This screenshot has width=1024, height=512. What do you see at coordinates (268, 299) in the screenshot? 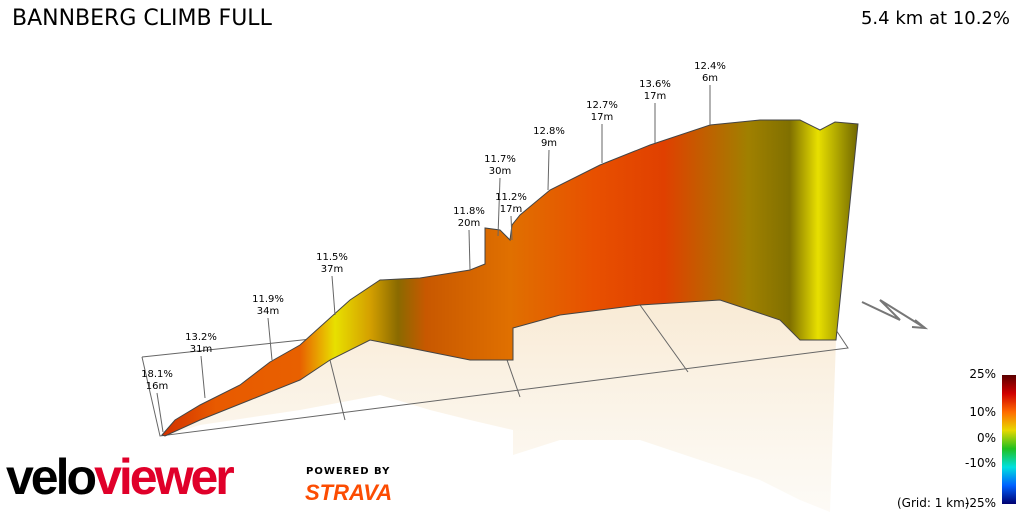
I see `annotation-gradient: 11.9%` at bounding box center [268, 299].